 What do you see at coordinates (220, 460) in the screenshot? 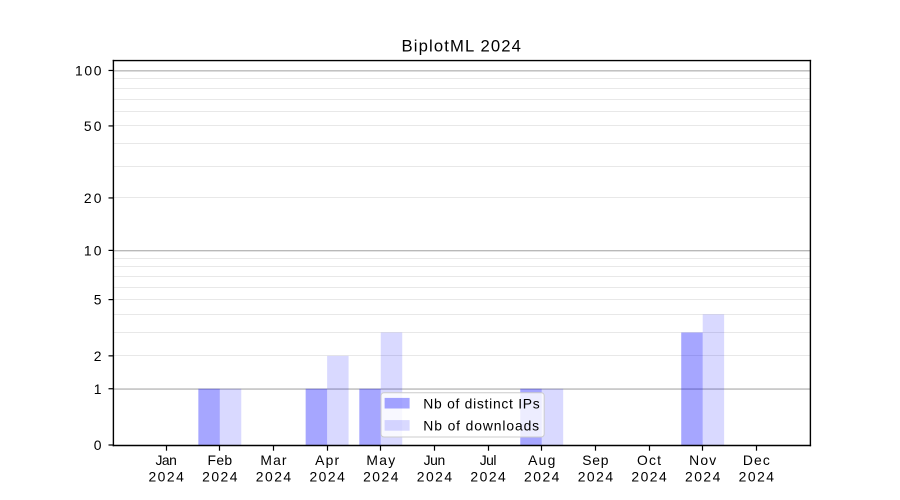
I see `svg-text: Feb` at bounding box center [220, 460].